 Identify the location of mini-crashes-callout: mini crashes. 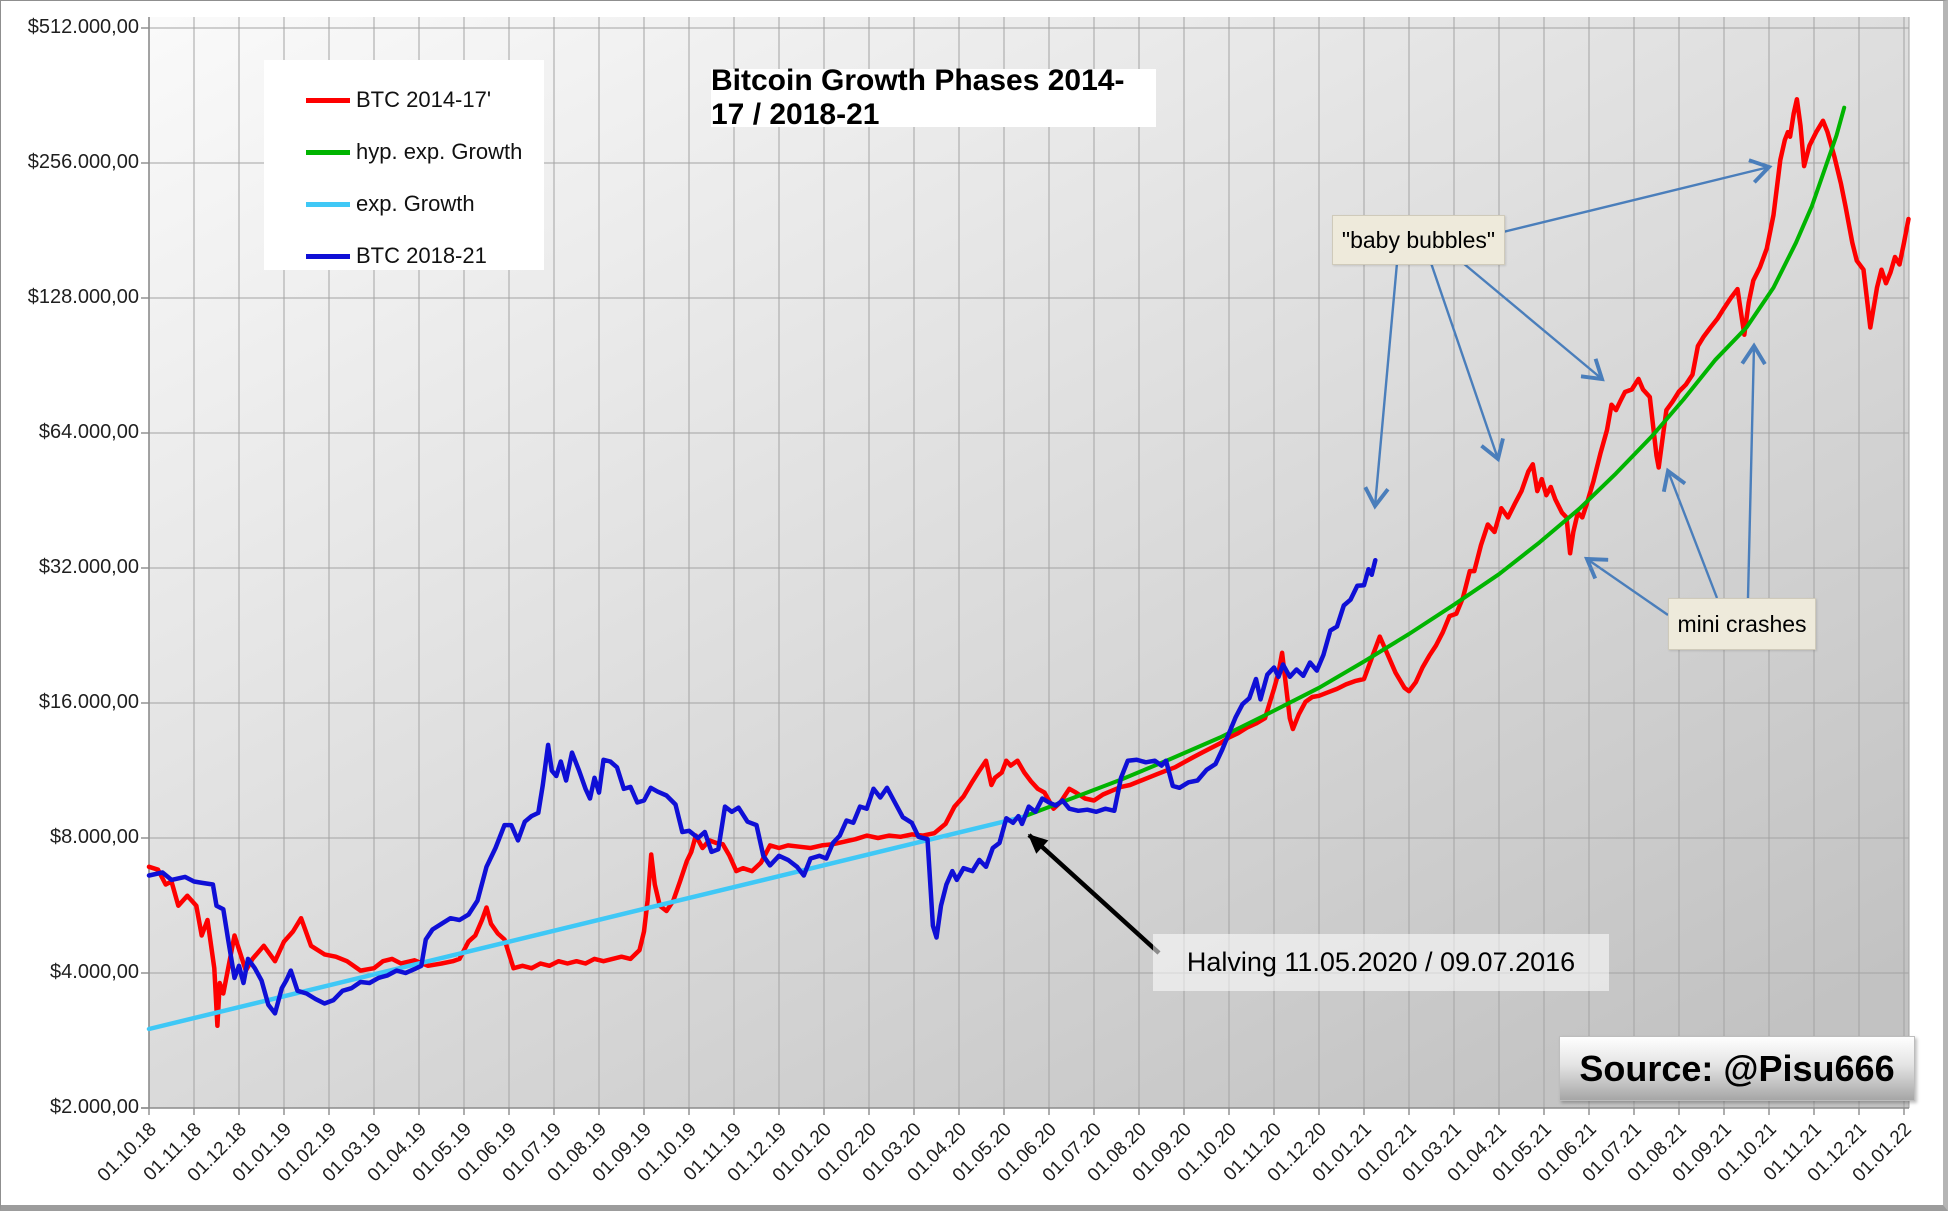
(1742, 624).